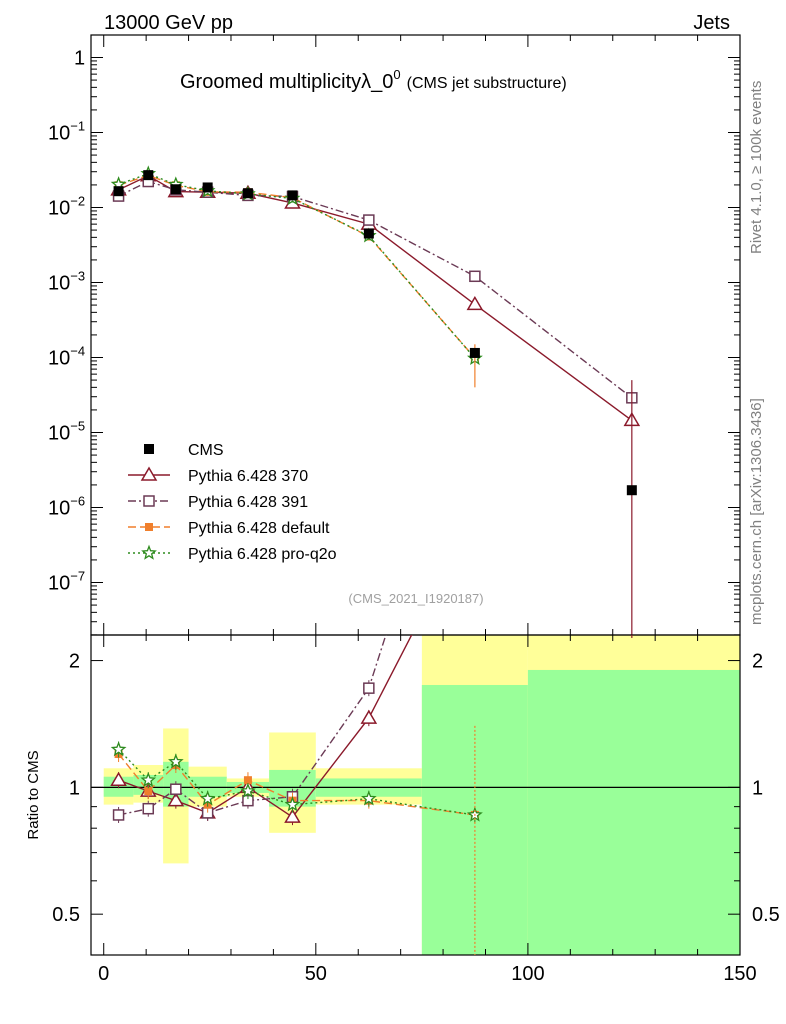  What do you see at coordinates (248, 502) in the screenshot?
I see `legend-label-2: Pythia 6.428 391` at bounding box center [248, 502].